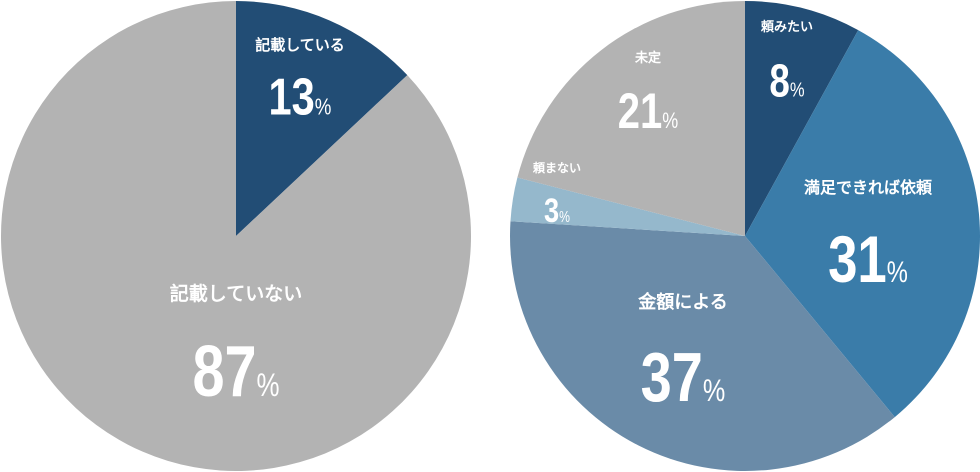 Image resolution: width=980 pixels, height=472 pixels. Describe the element at coordinates (779, 81) in the screenshot. I see `value-number: 8` at that location.